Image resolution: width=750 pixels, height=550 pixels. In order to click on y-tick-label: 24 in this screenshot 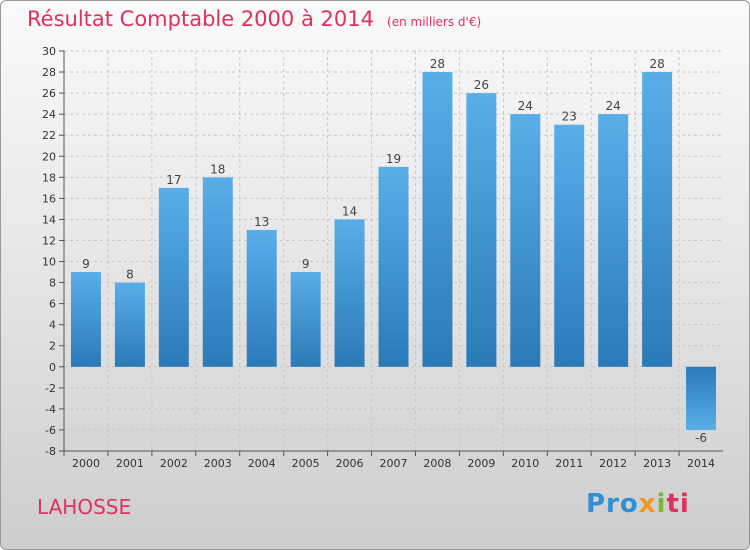, I will do `click(49, 114)`.